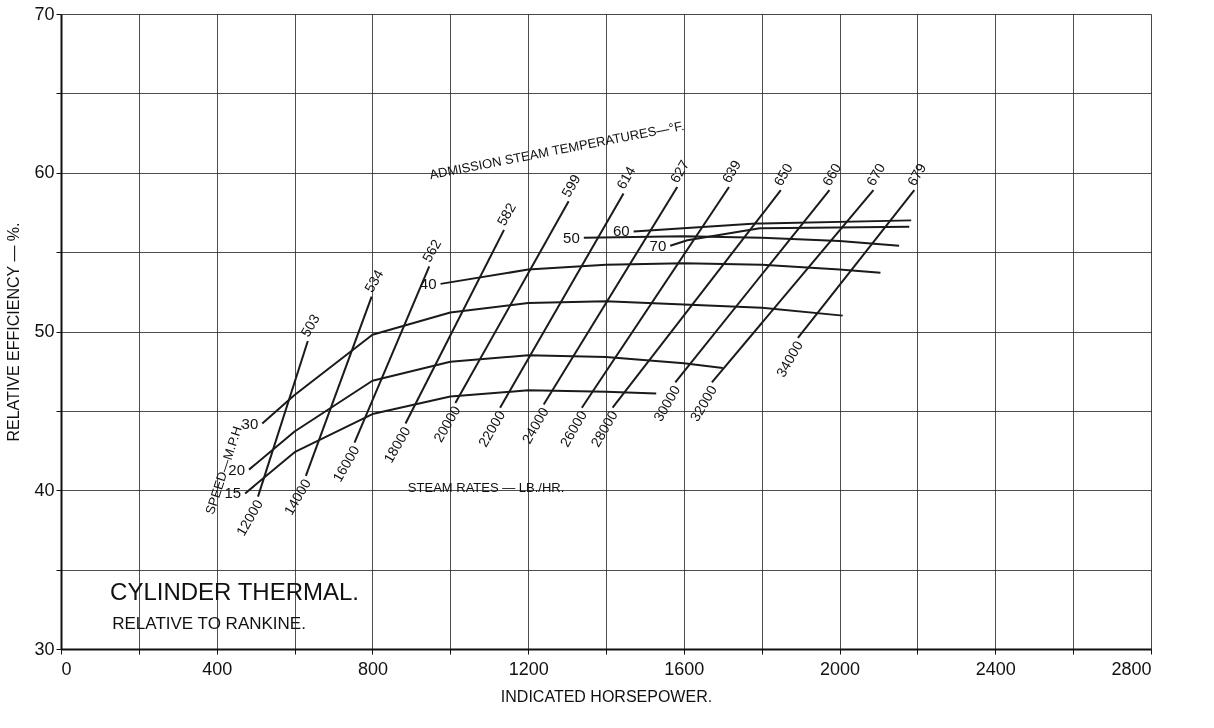  Describe the element at coordinates (625, 177) in the screenshot. I see `annotation: 614` at that location.